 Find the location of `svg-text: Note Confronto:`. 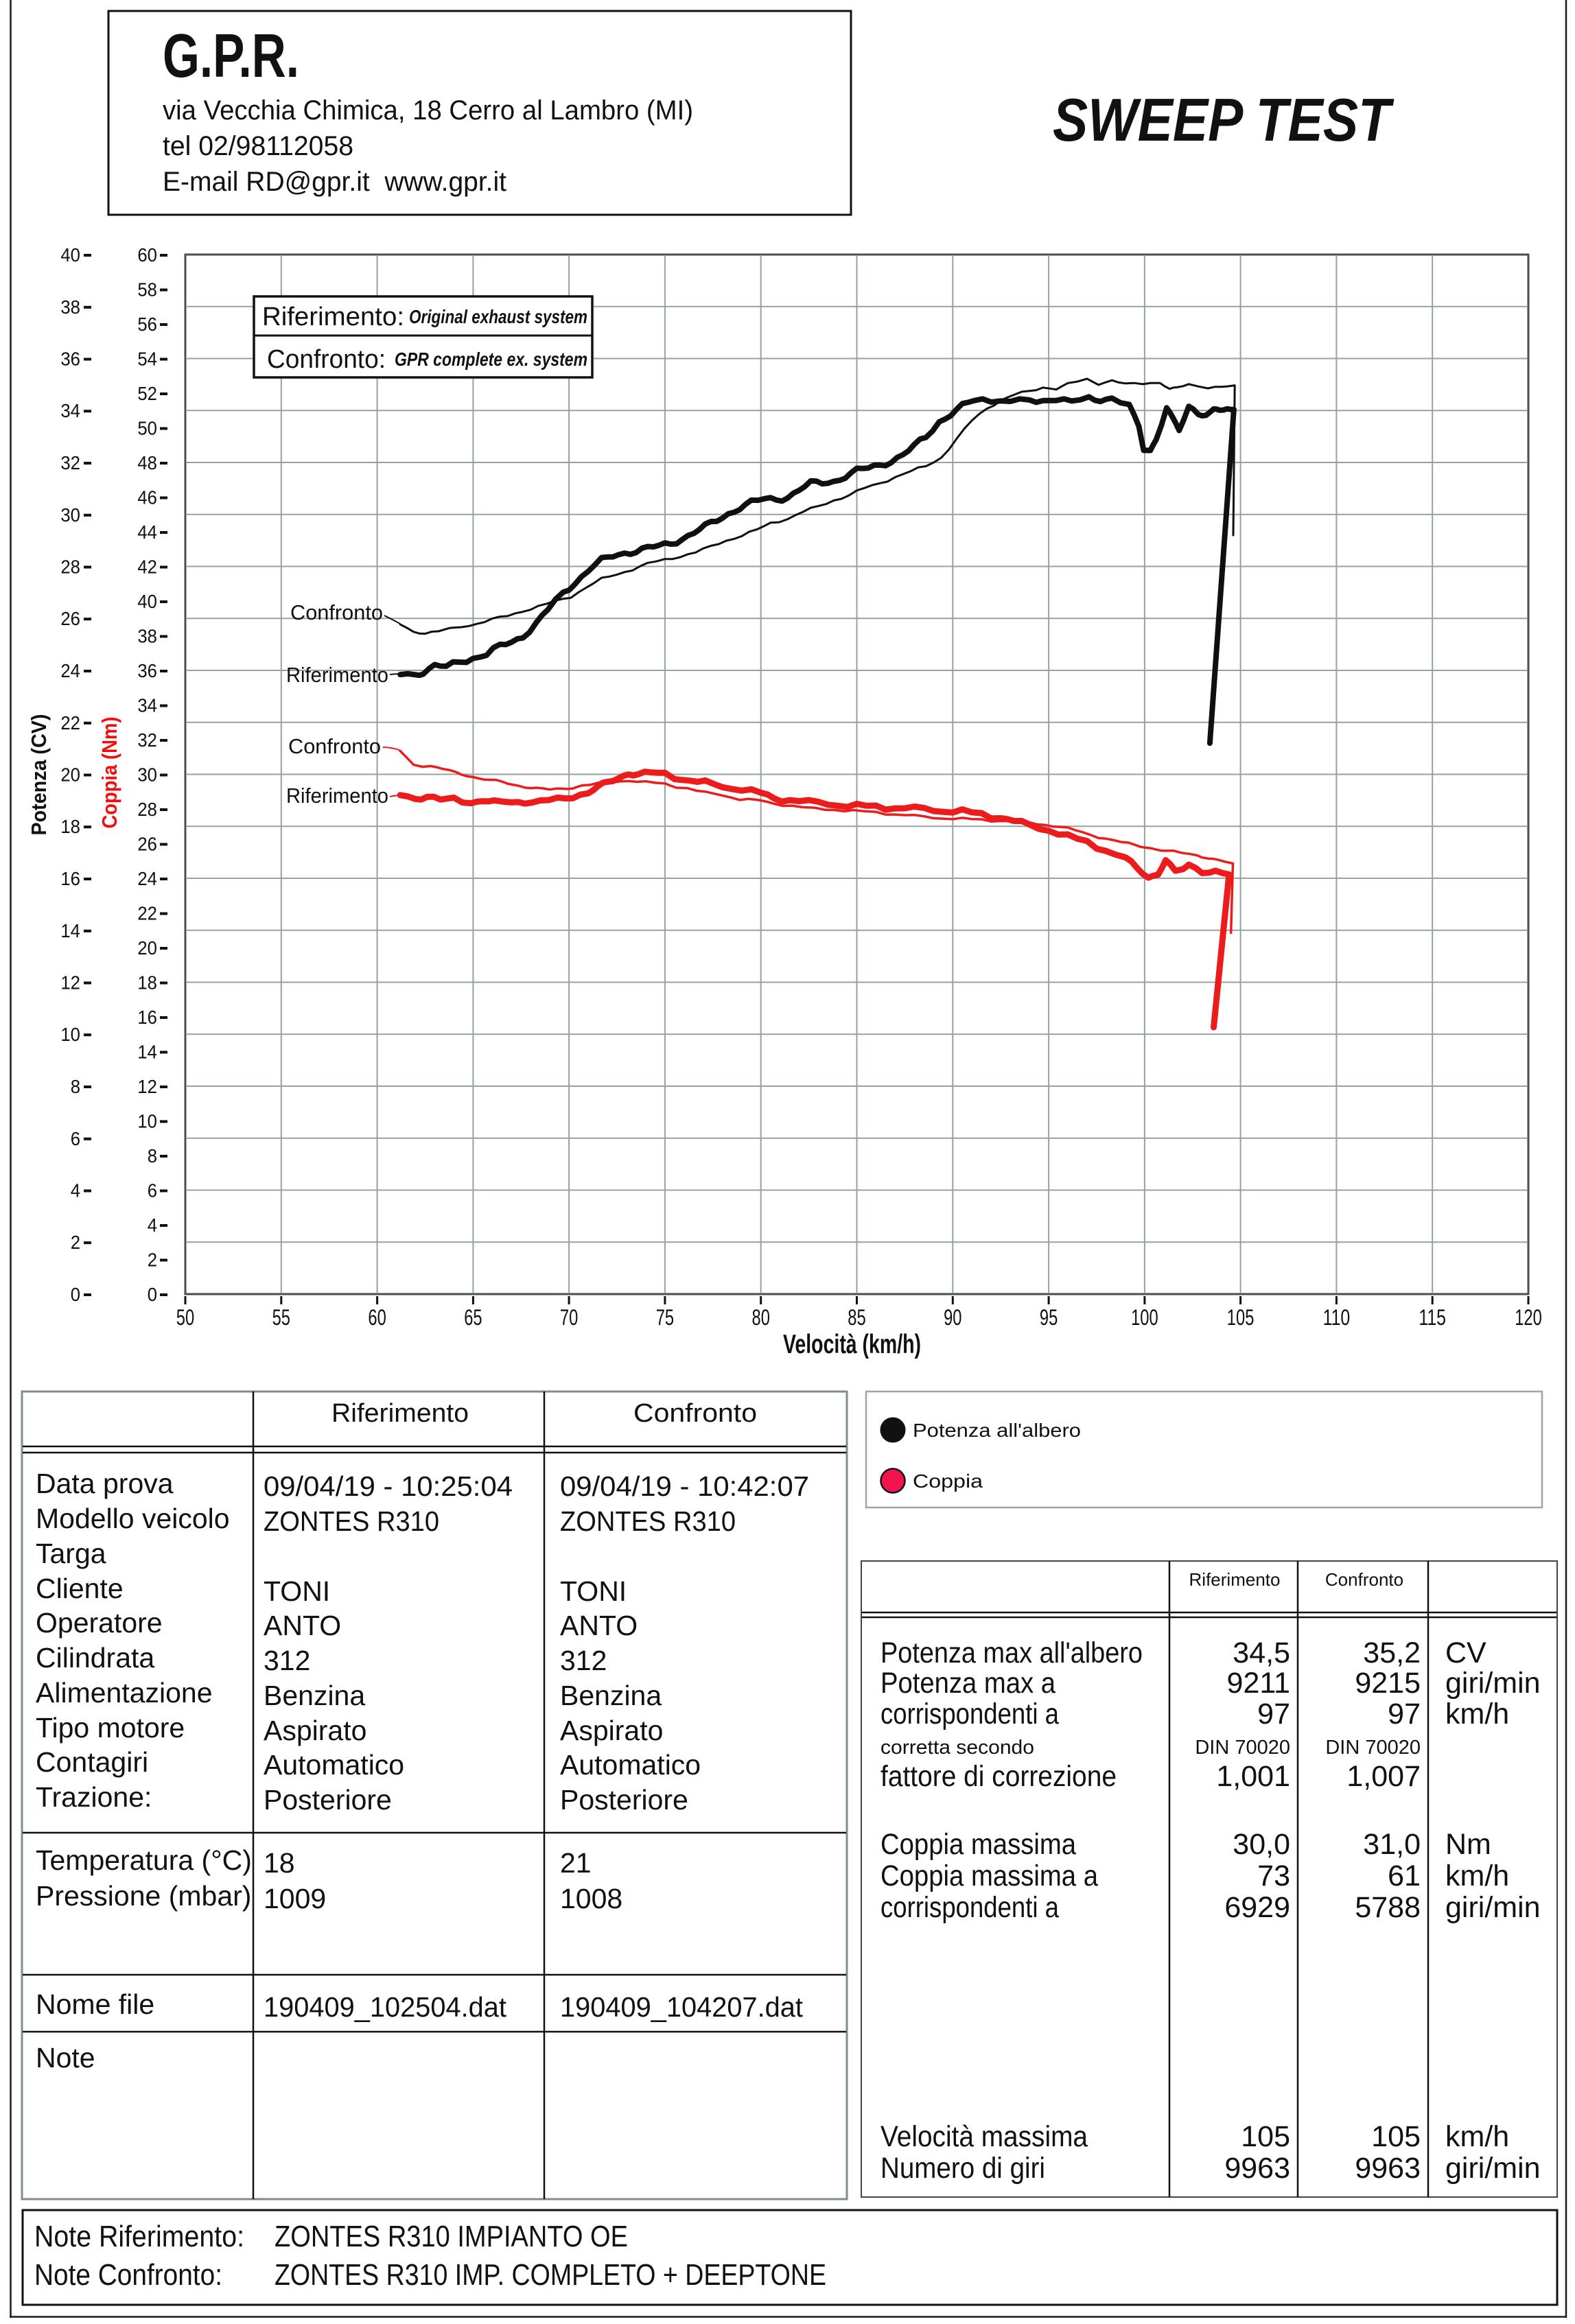

svg-text: Note Confronto: is located at coordinates (128, 2275).